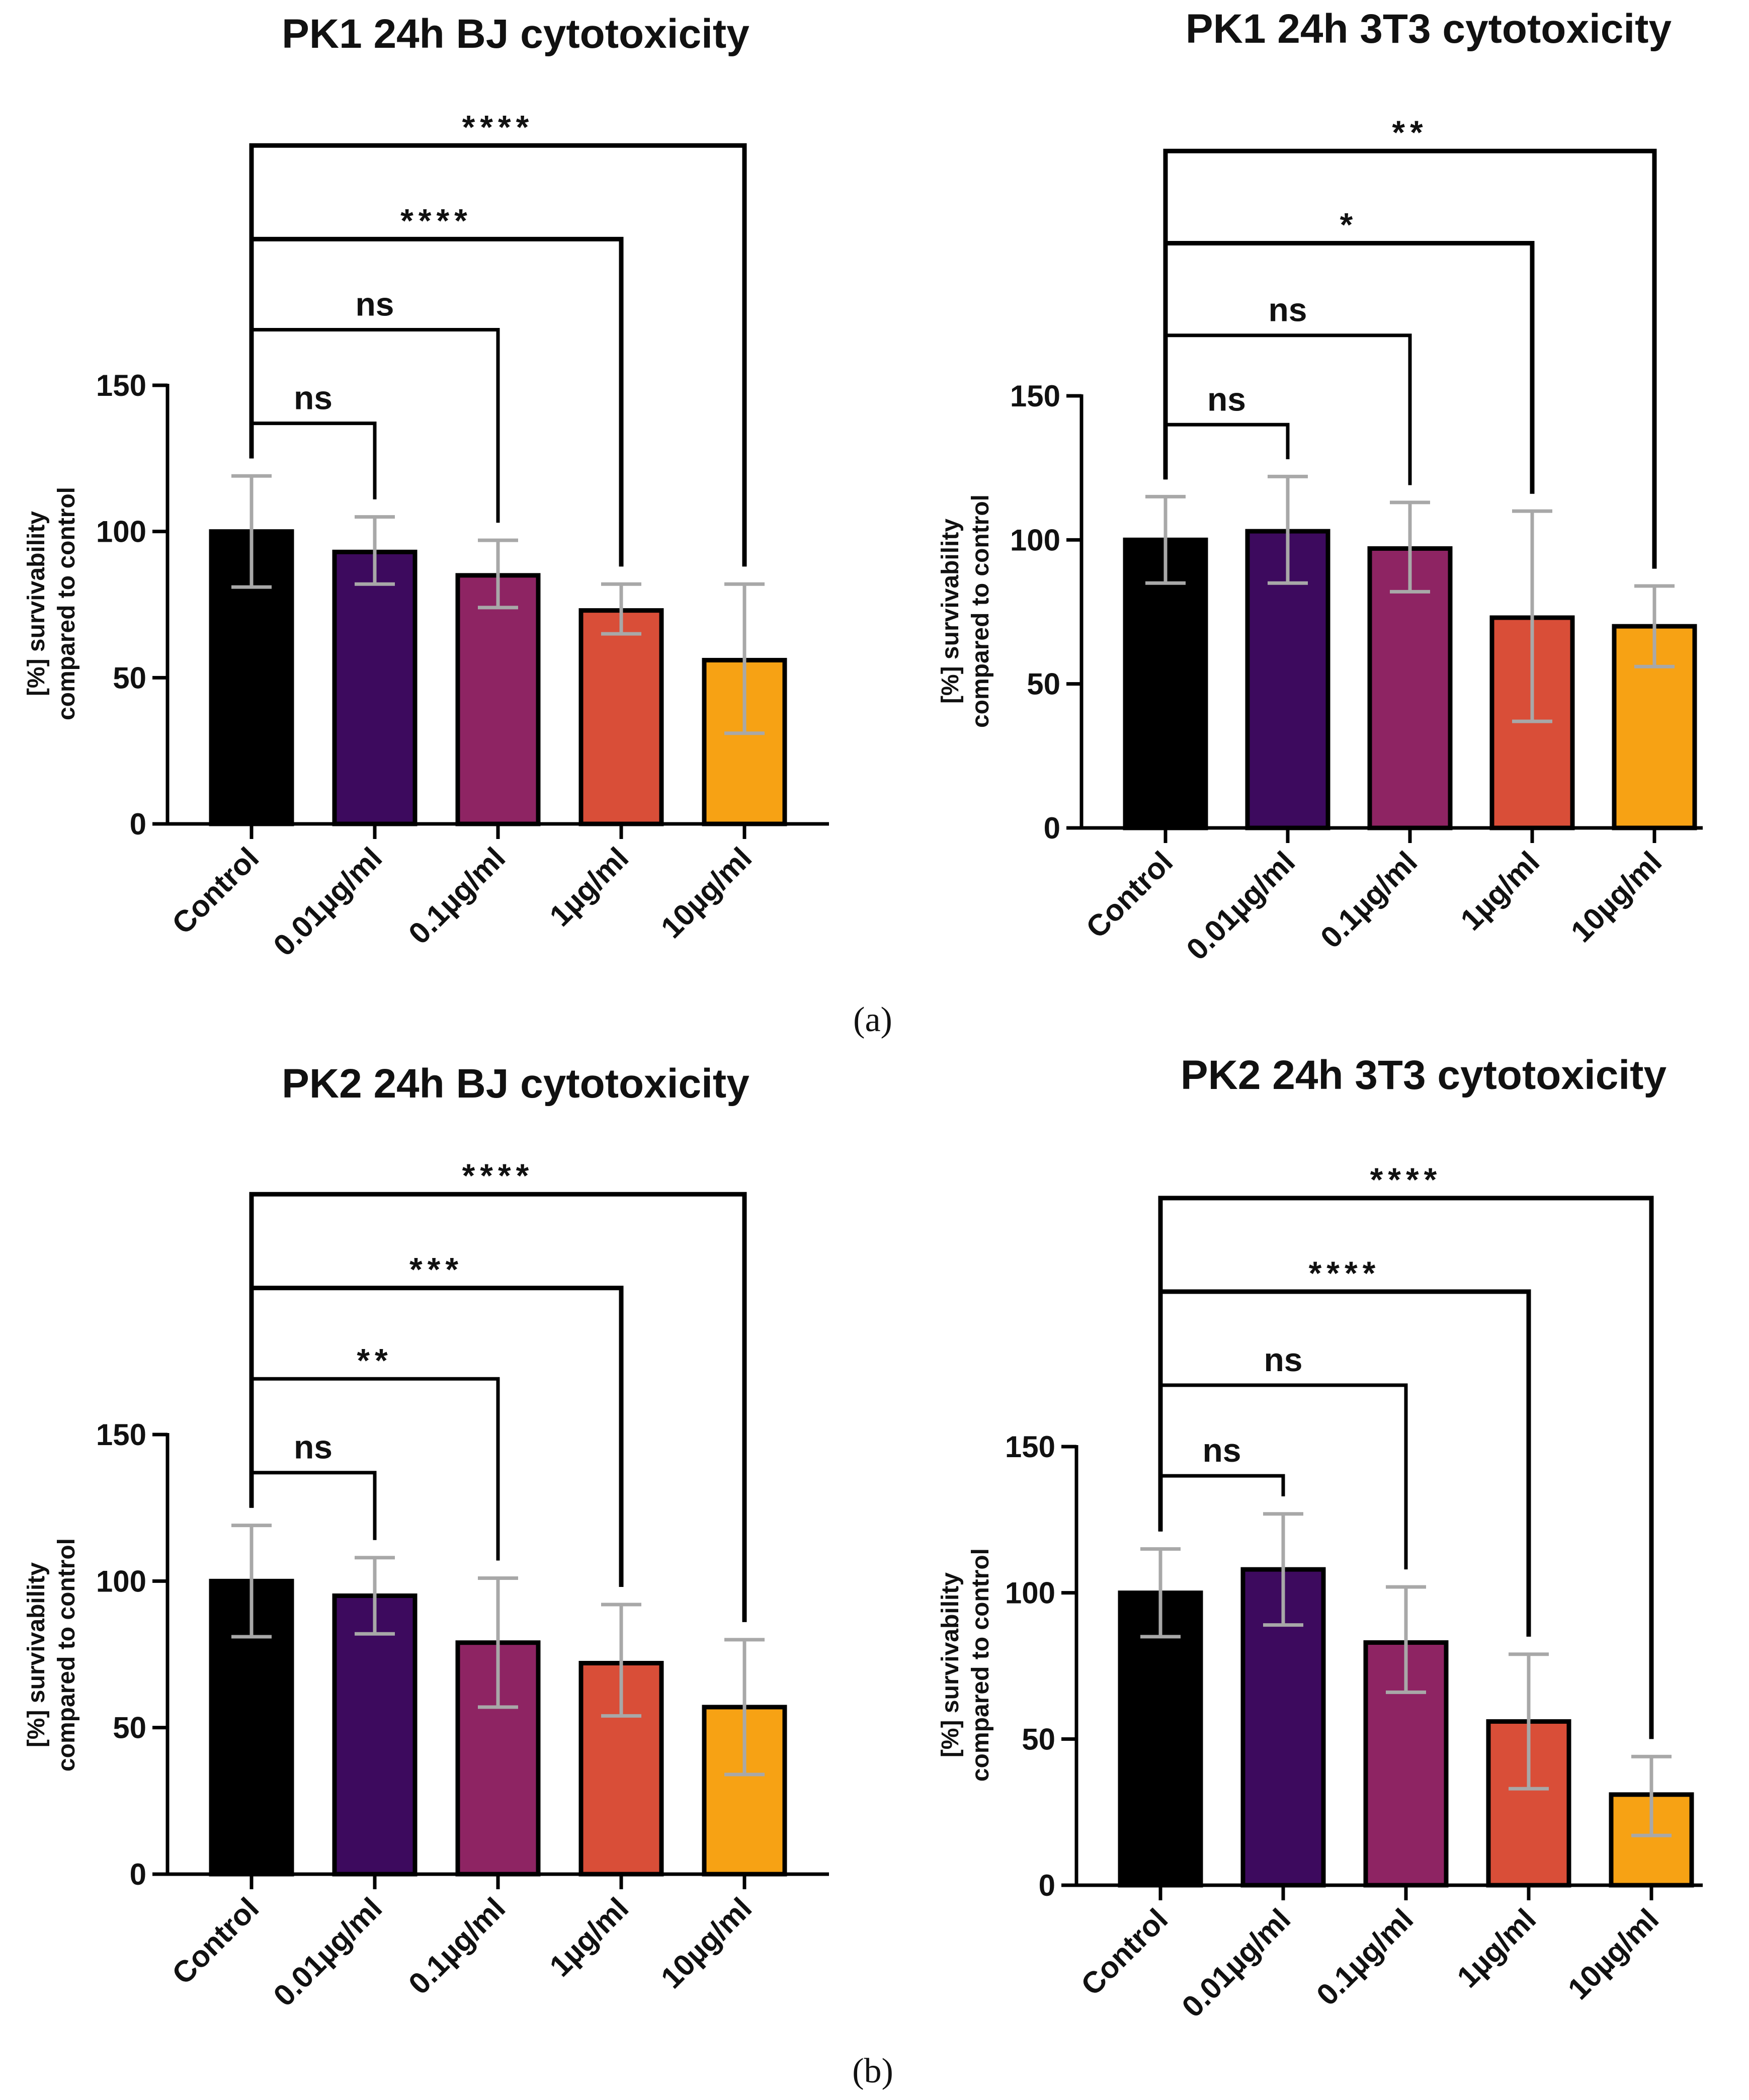 The width and height of the screenshot is (1749, 2100). Describe the element at coordinates (1410, 132) in the screenshot. I see `significance-label-4: **` at that location.